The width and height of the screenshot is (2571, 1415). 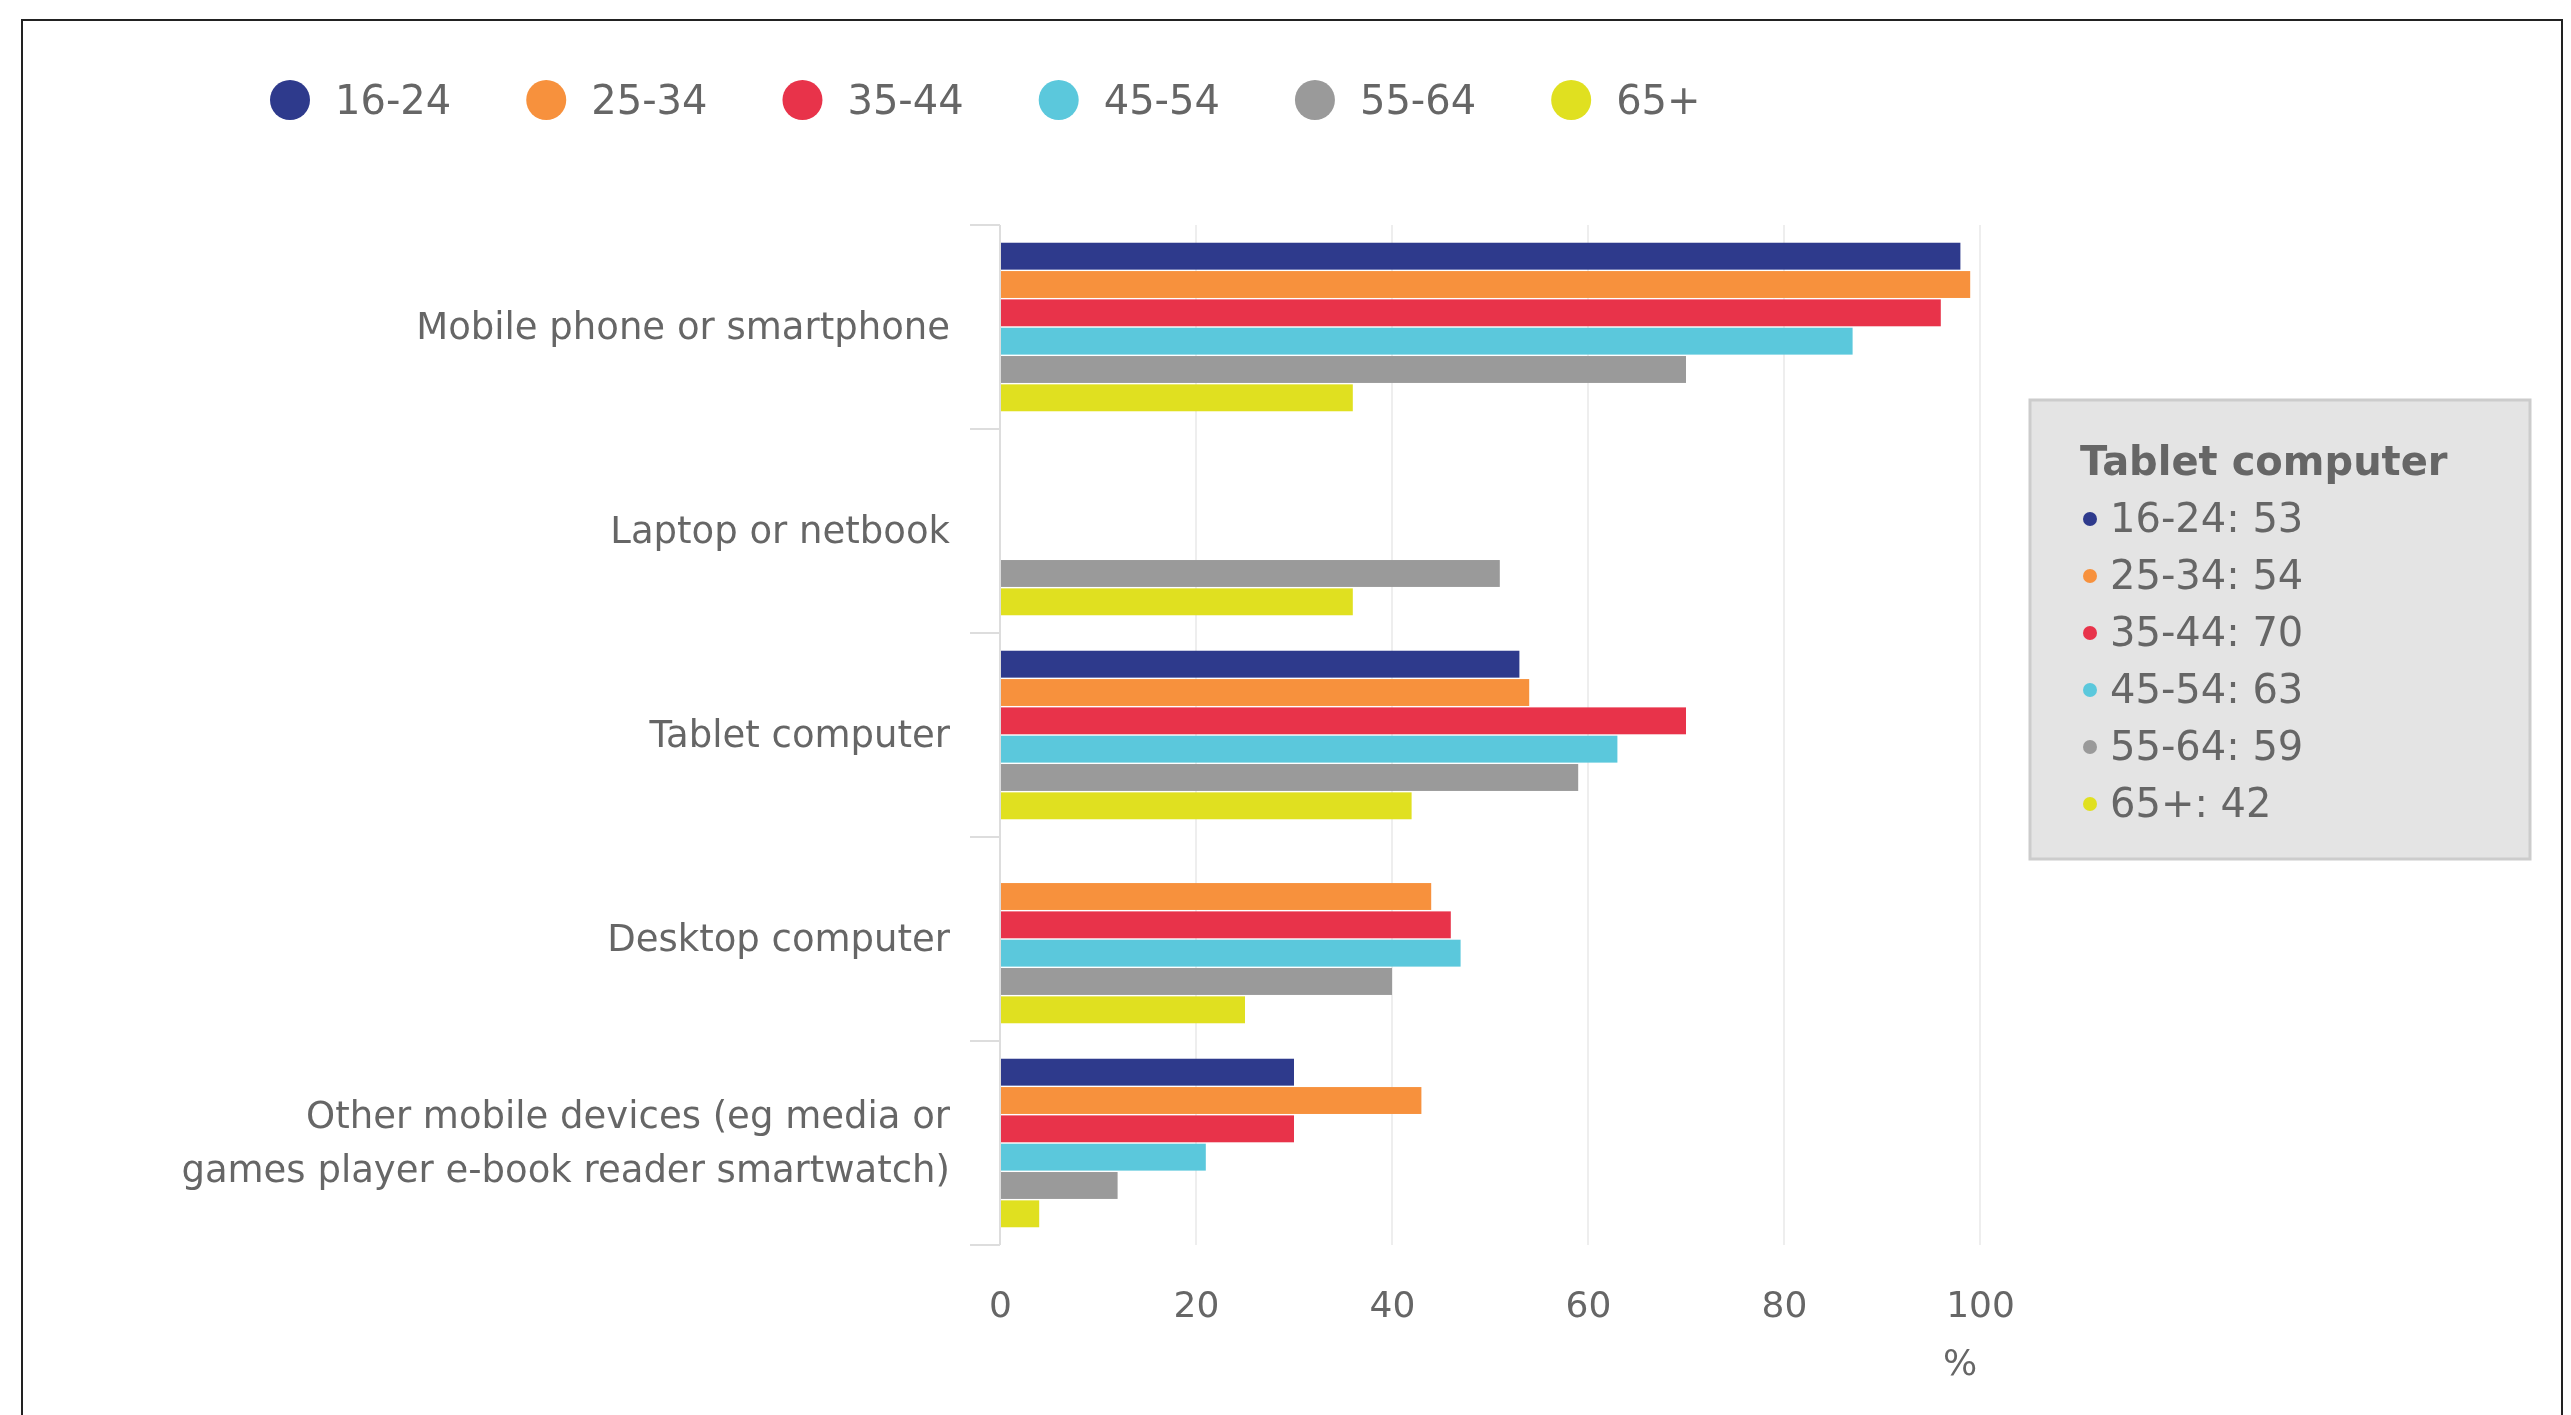 What do you see at coordinates (779, 938) in the screenshot?
I see `y-tick-label: Desktop computer` at bounding box center [779, 938].